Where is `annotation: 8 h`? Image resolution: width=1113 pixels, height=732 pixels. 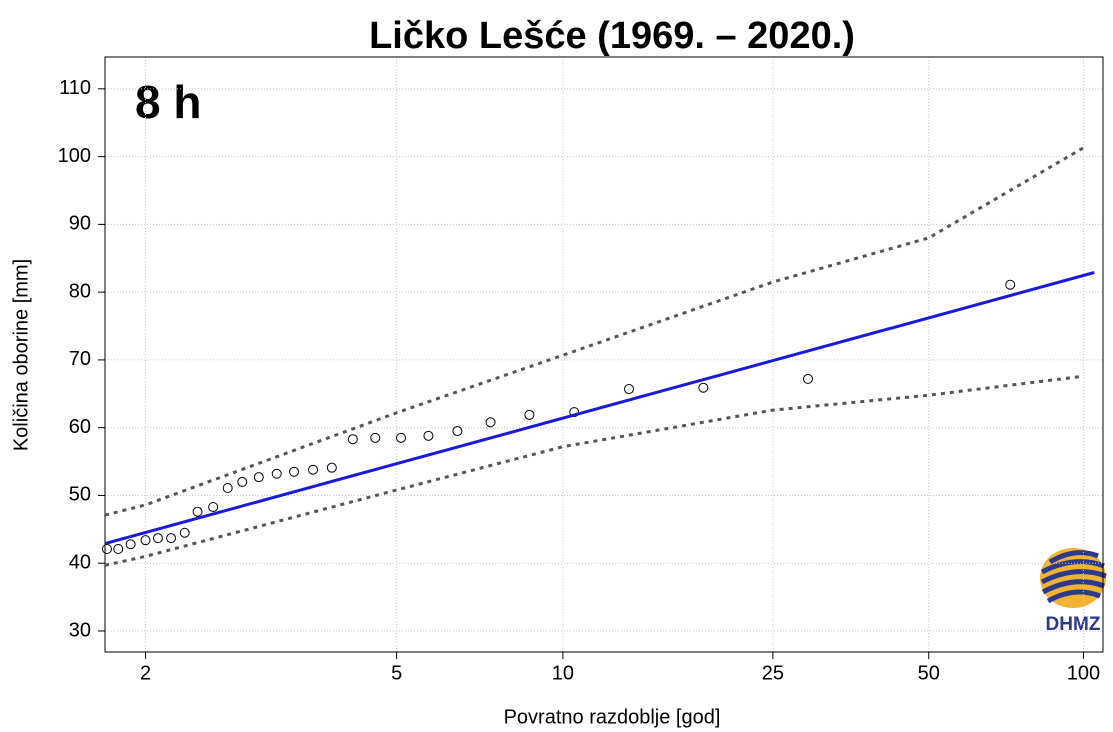
annotation: 8 h is located at coordinates (168, 102).